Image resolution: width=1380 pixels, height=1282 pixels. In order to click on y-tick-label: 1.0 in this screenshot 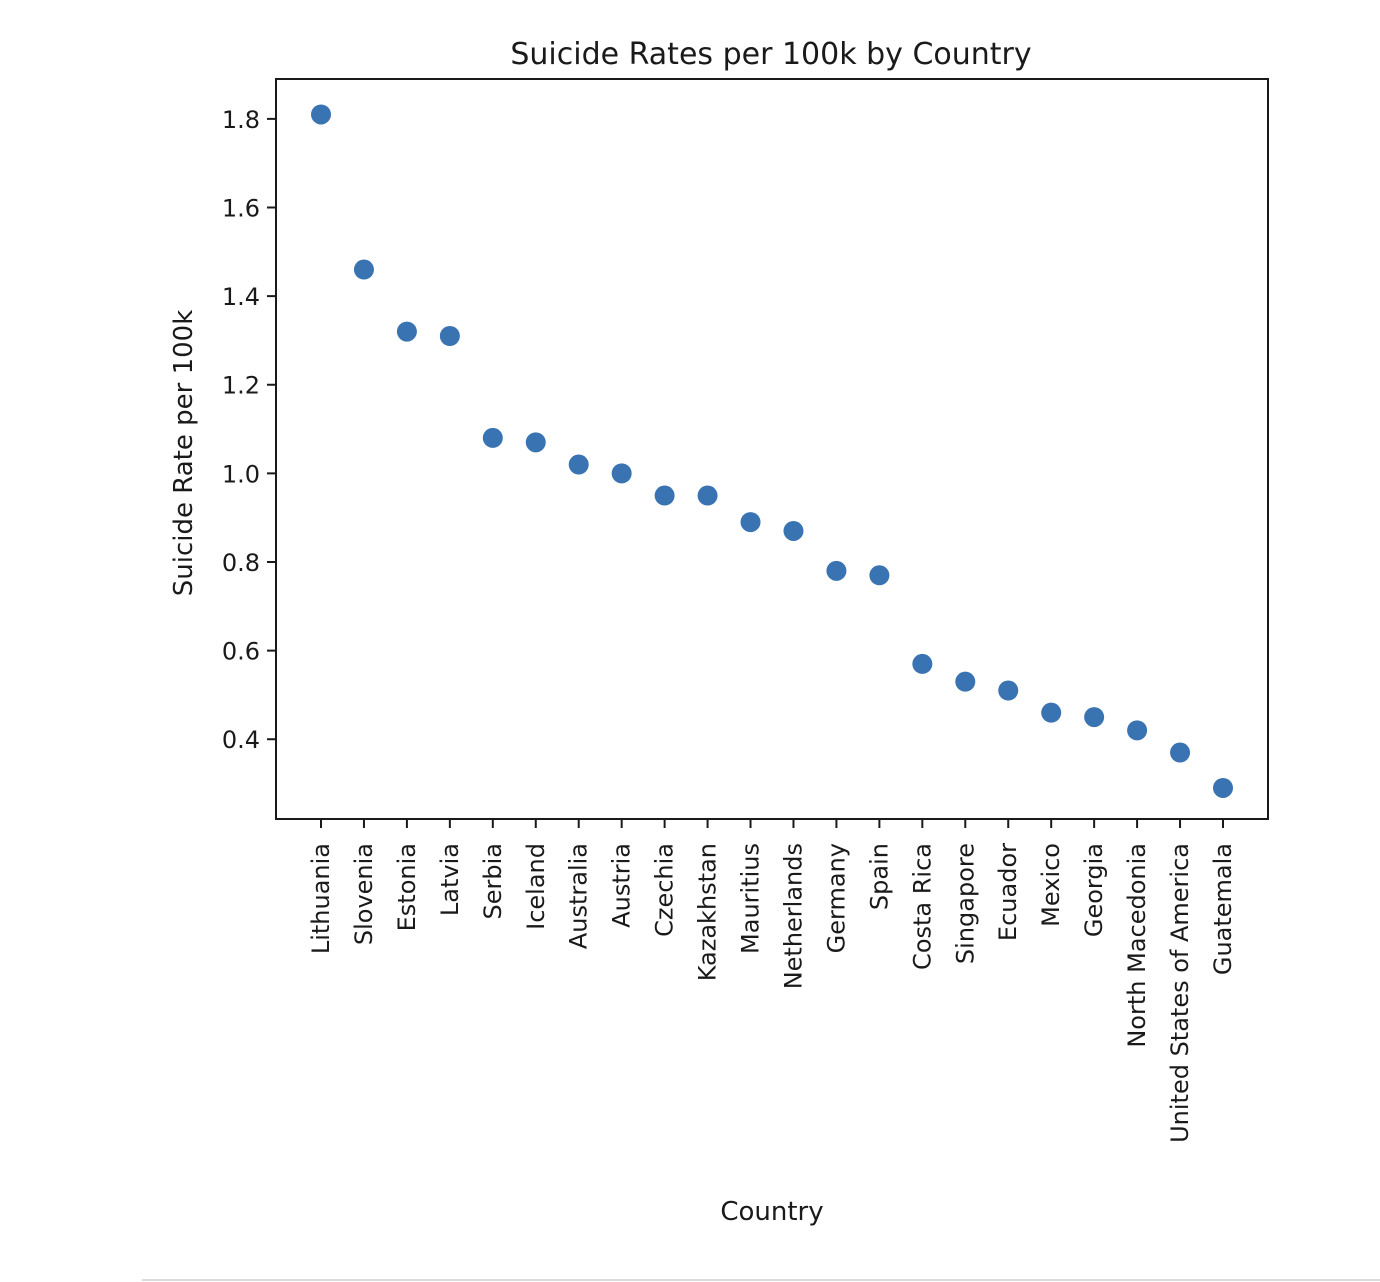, I will do `click(241, 474)`.